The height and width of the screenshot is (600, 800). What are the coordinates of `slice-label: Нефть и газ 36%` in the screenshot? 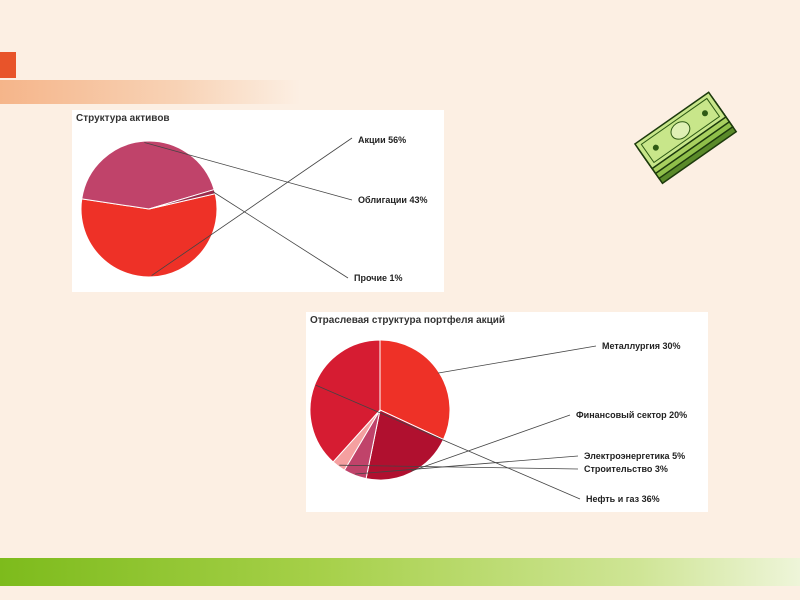 It's located at (623, 499).